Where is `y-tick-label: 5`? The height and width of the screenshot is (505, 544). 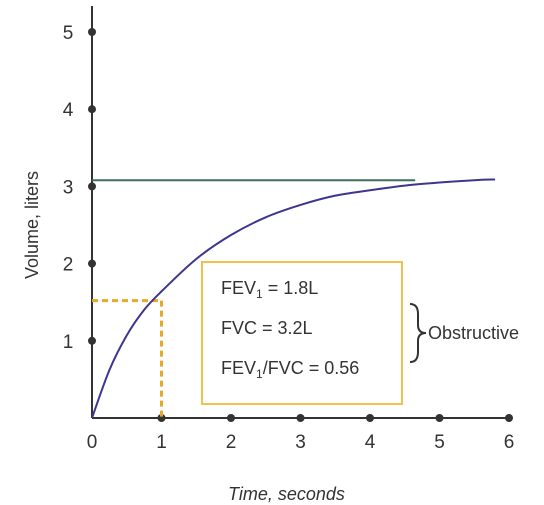
y-tick-label: 5 is located at coordinates (68, 33).